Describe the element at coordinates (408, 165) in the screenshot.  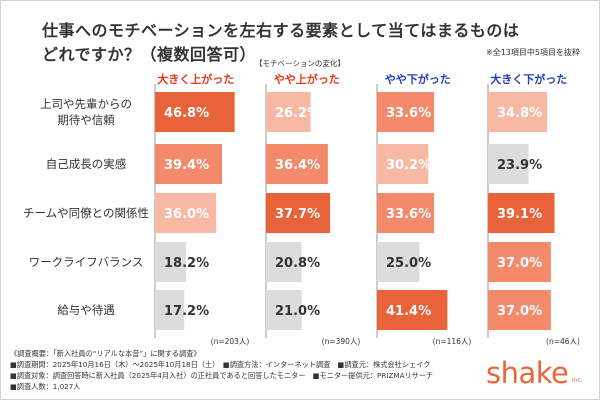
I see `value-label-2-1: 30.2%` at that location.